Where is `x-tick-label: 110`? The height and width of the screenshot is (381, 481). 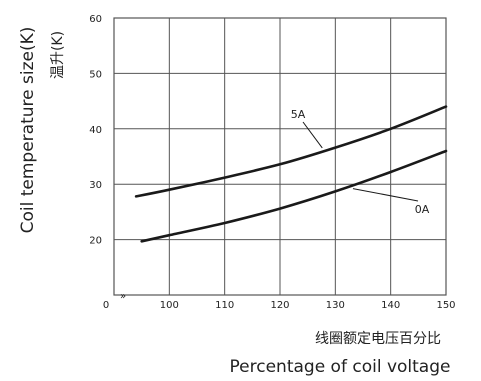
x-tick-label: 110 is located at coordinates (224, 305).